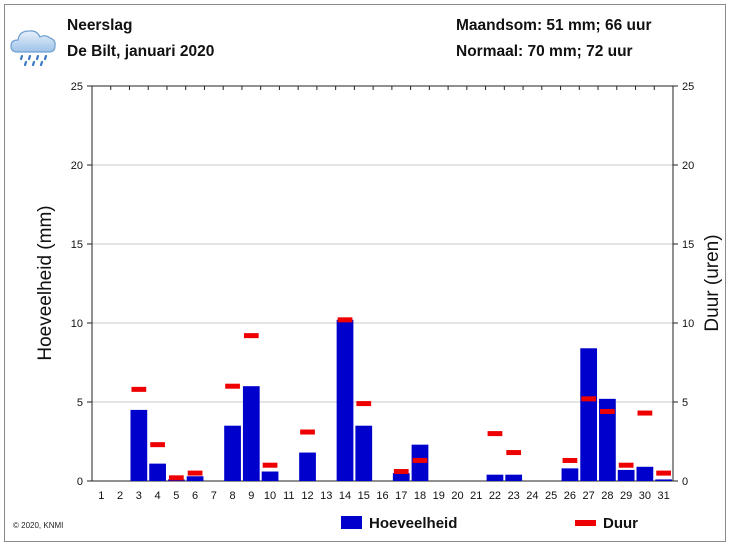 The image size is (732, 548). I want to click on y-tick-label-right: 10, so click(688, 324).